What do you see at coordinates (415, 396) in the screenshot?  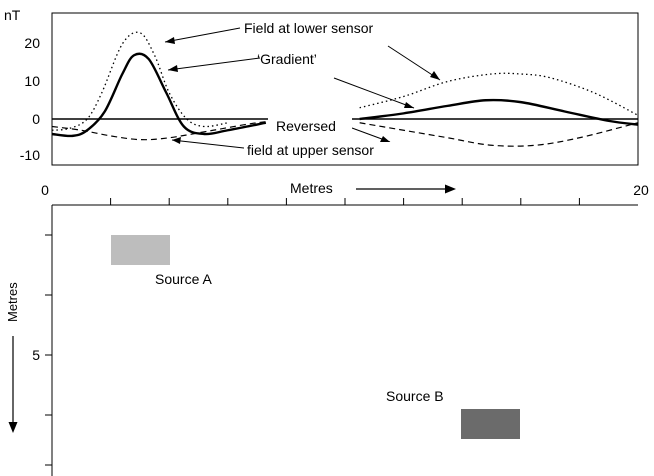 I see `source-b-label: Source B` at bounding box center [415, 396].